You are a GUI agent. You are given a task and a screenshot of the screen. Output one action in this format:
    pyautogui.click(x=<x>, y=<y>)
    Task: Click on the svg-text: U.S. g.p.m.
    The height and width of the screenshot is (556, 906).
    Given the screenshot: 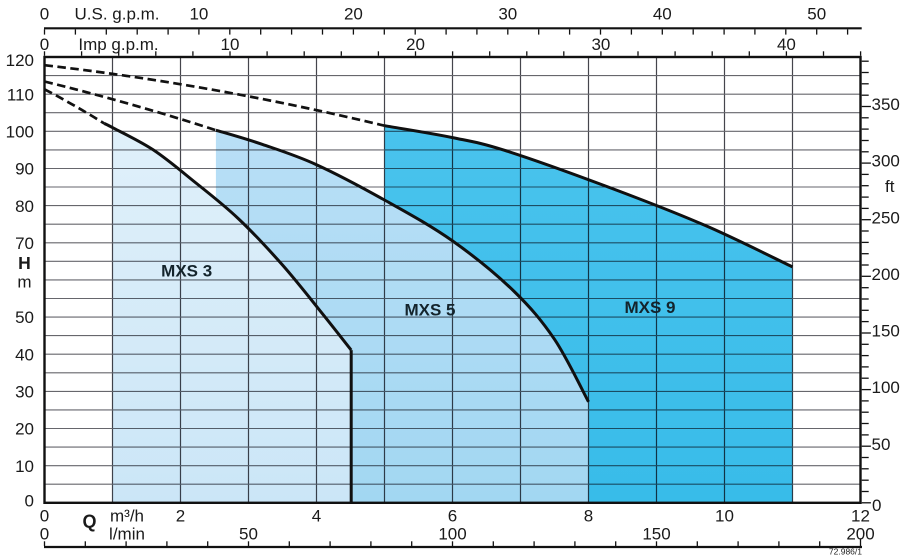 What is the action you would take?
    pyautogui.click(x=116, y=14)
    